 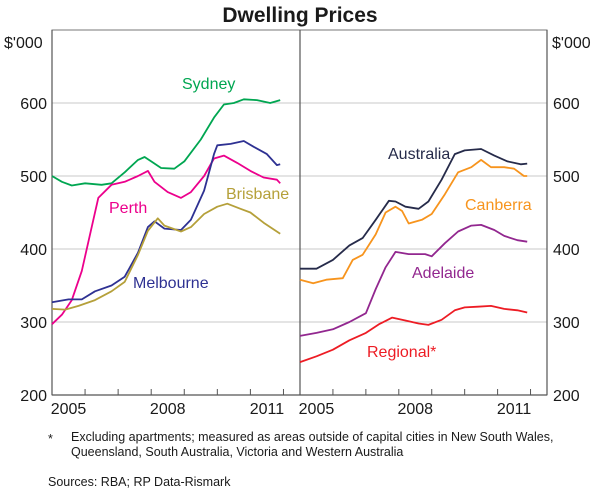 What do you see at coordinates (443, 273) in the screenshot?
I see `series-label-adelaide: Adelaide` at bounding box center [443, 273].